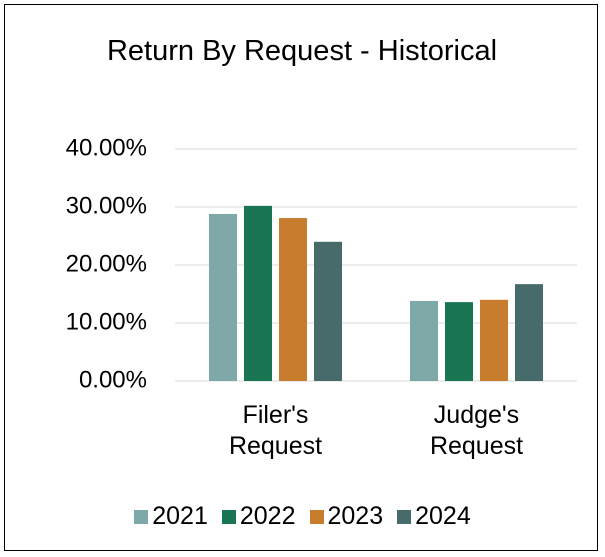 The width and height of the screenshot is (605, 557). I want to click on legend-item: 2024, so click(434, 516).